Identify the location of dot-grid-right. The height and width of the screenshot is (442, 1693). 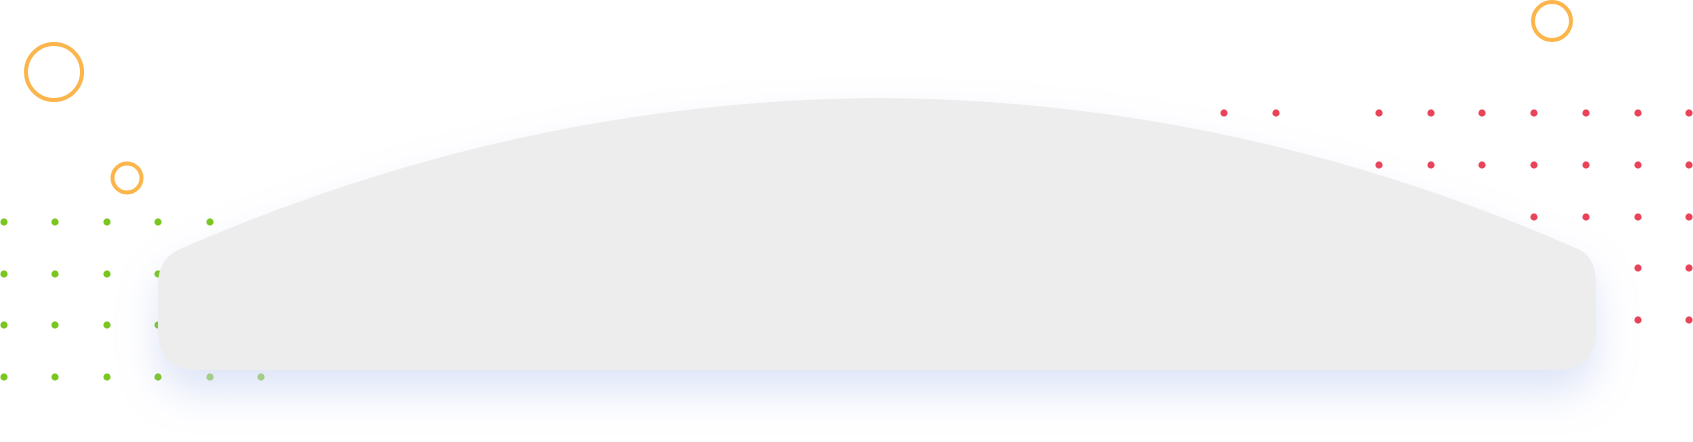
(1456, 216).